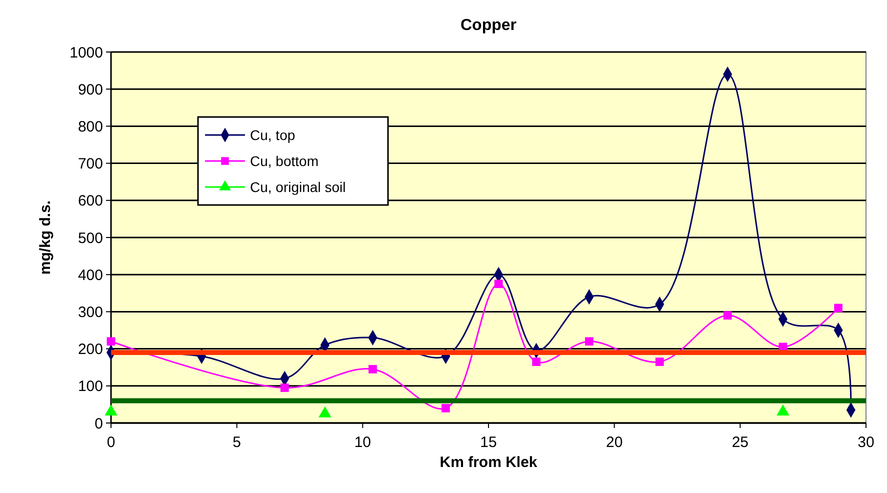 This screenshot has width=887, height=493. What do you see at coordinates (90, 312) in the screenshot?
I see `y-tick-label: 300` at bounding box center [90, 312].